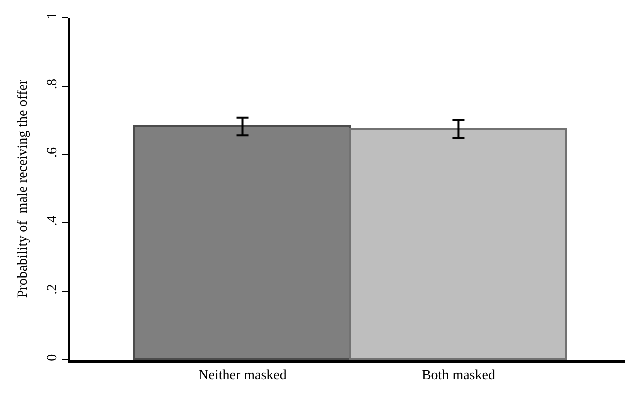 The width and height of the screenshot is (641, 404). Describe the element at coordinates (242, 376) in the screenshot. I see `x-tick-label: Neither masked` at that location.